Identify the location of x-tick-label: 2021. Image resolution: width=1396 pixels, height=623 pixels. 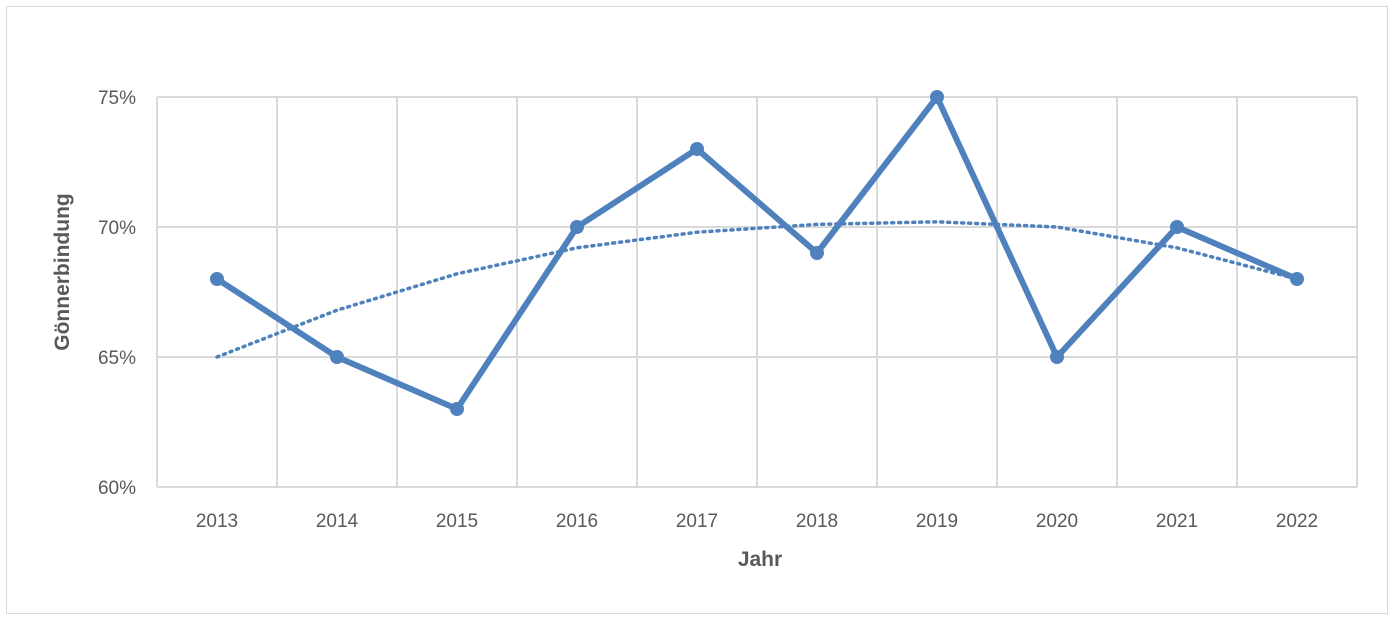
(1177, 521).